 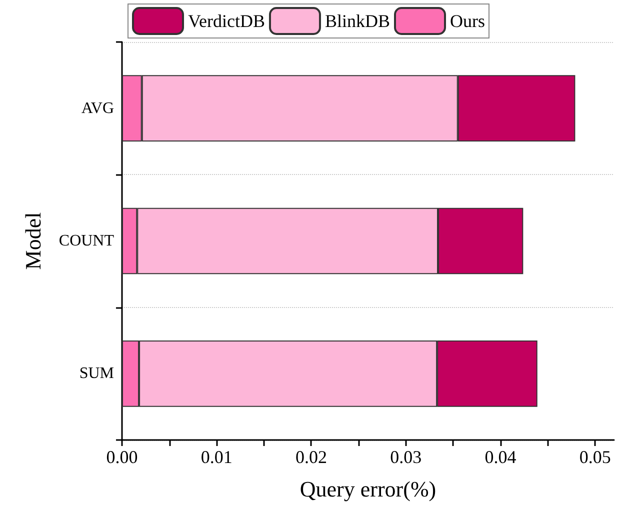 I want to click on x-tick-label: 0.02, so click(x=311, y=457).